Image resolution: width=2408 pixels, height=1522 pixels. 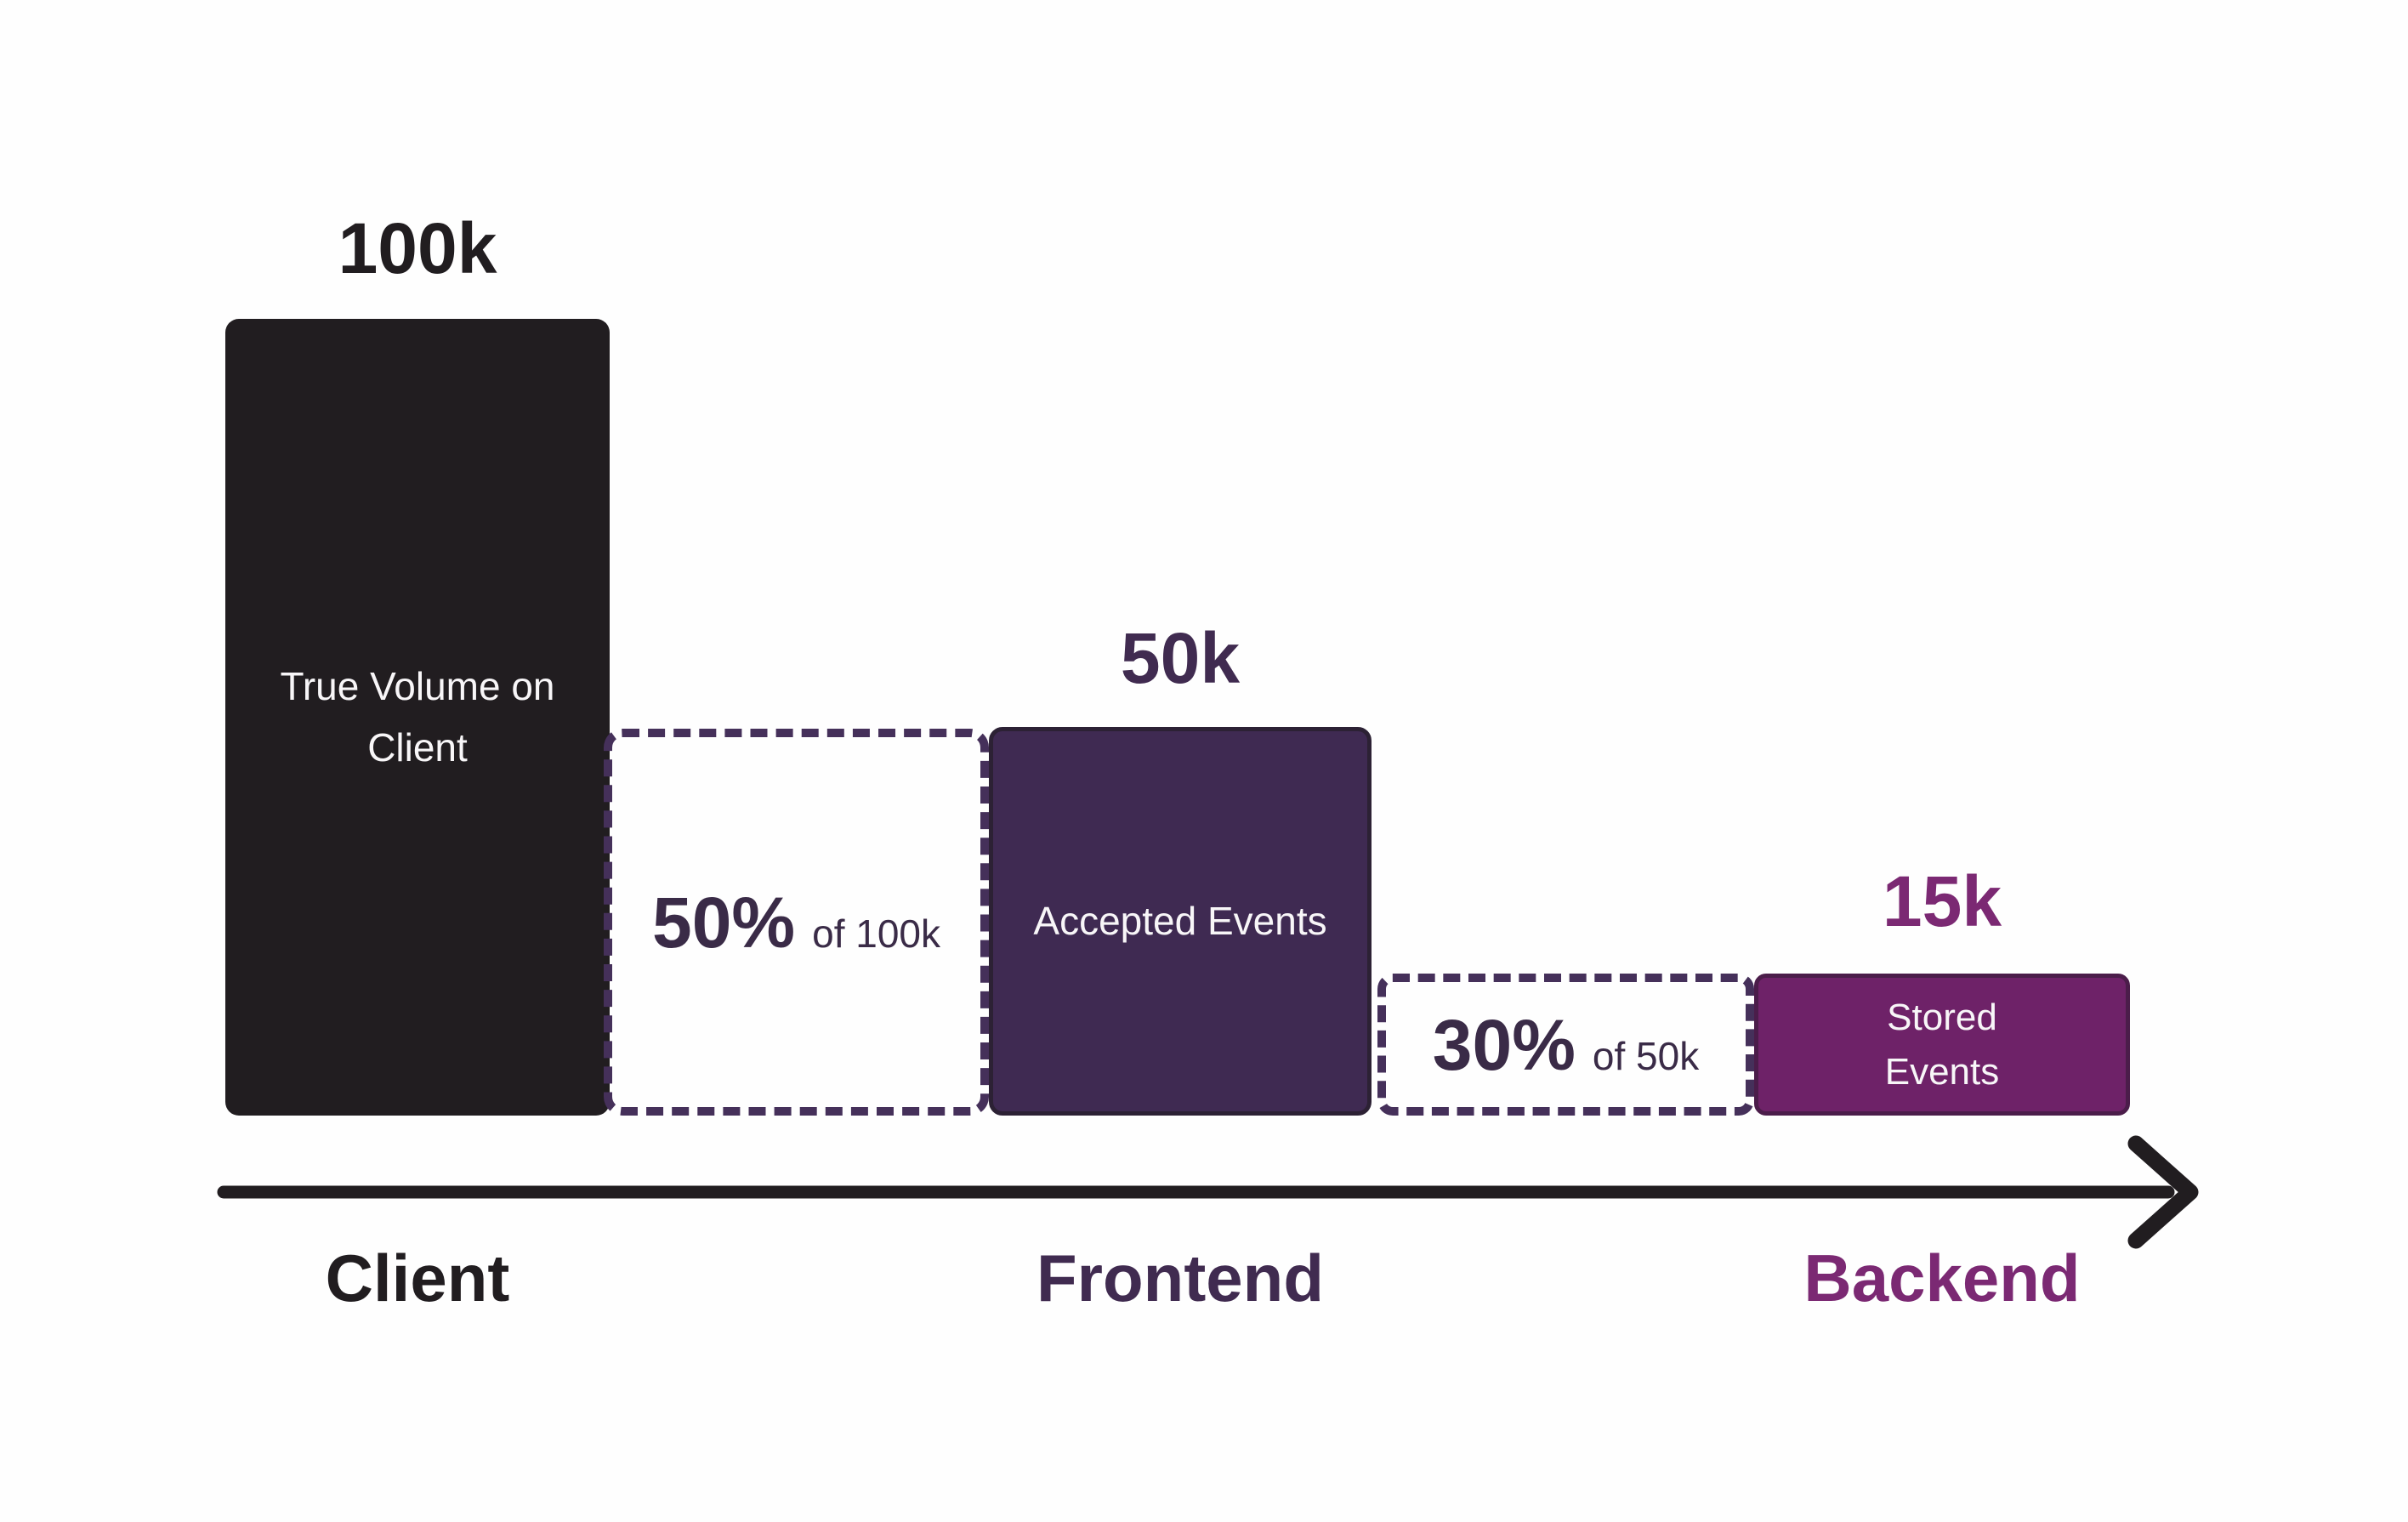 What do you see at coordinates (1180, 1278) in the screenshot?
I see `axis-label-frontend: Frontend` at bounding box center [1180, 1278].